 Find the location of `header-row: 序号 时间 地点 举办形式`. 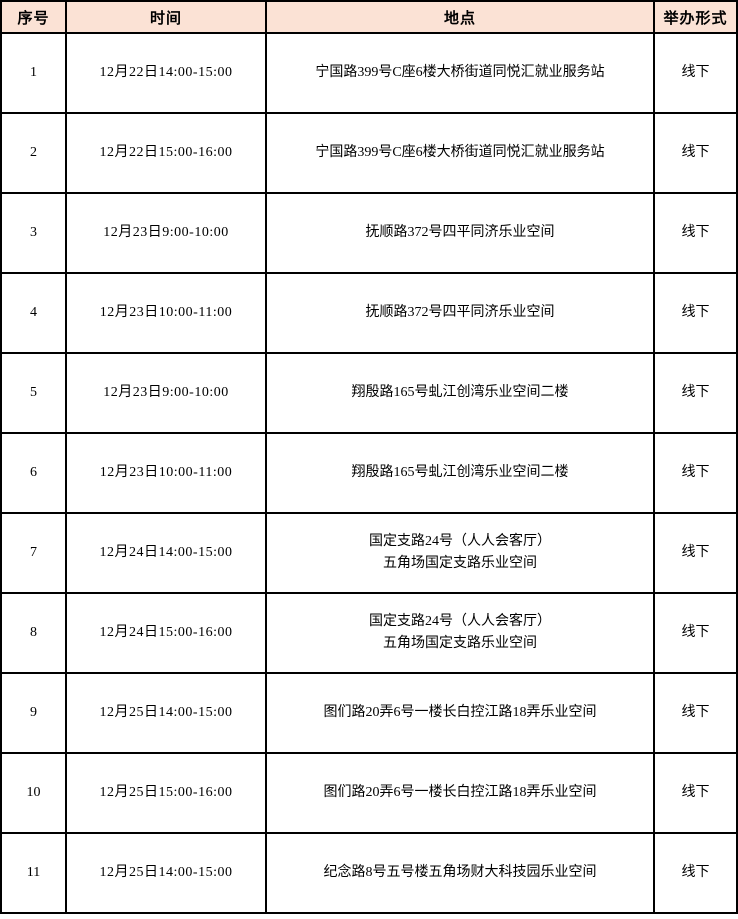

header-row: 序号 时间 地点 举办形式 is located at coordinates (369, 17).